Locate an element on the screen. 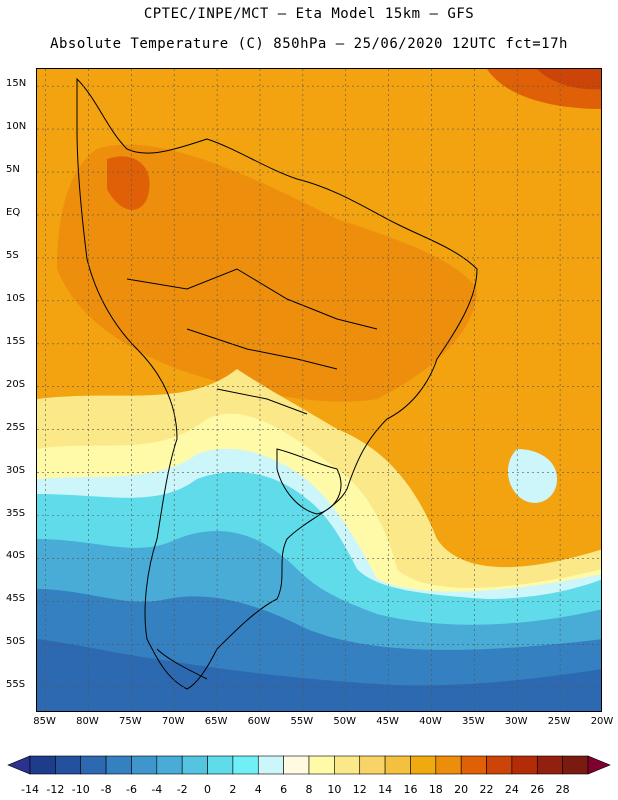  lat-tick-label: 40S is located at coordinates (16, 556).